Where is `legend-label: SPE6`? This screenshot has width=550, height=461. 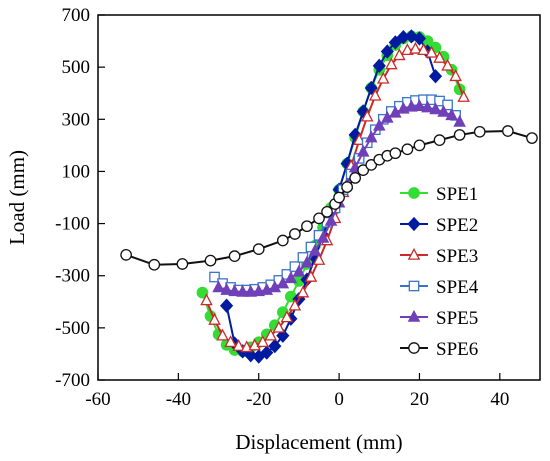 legend-label: SPE6 is located at coordinates (457, 349).